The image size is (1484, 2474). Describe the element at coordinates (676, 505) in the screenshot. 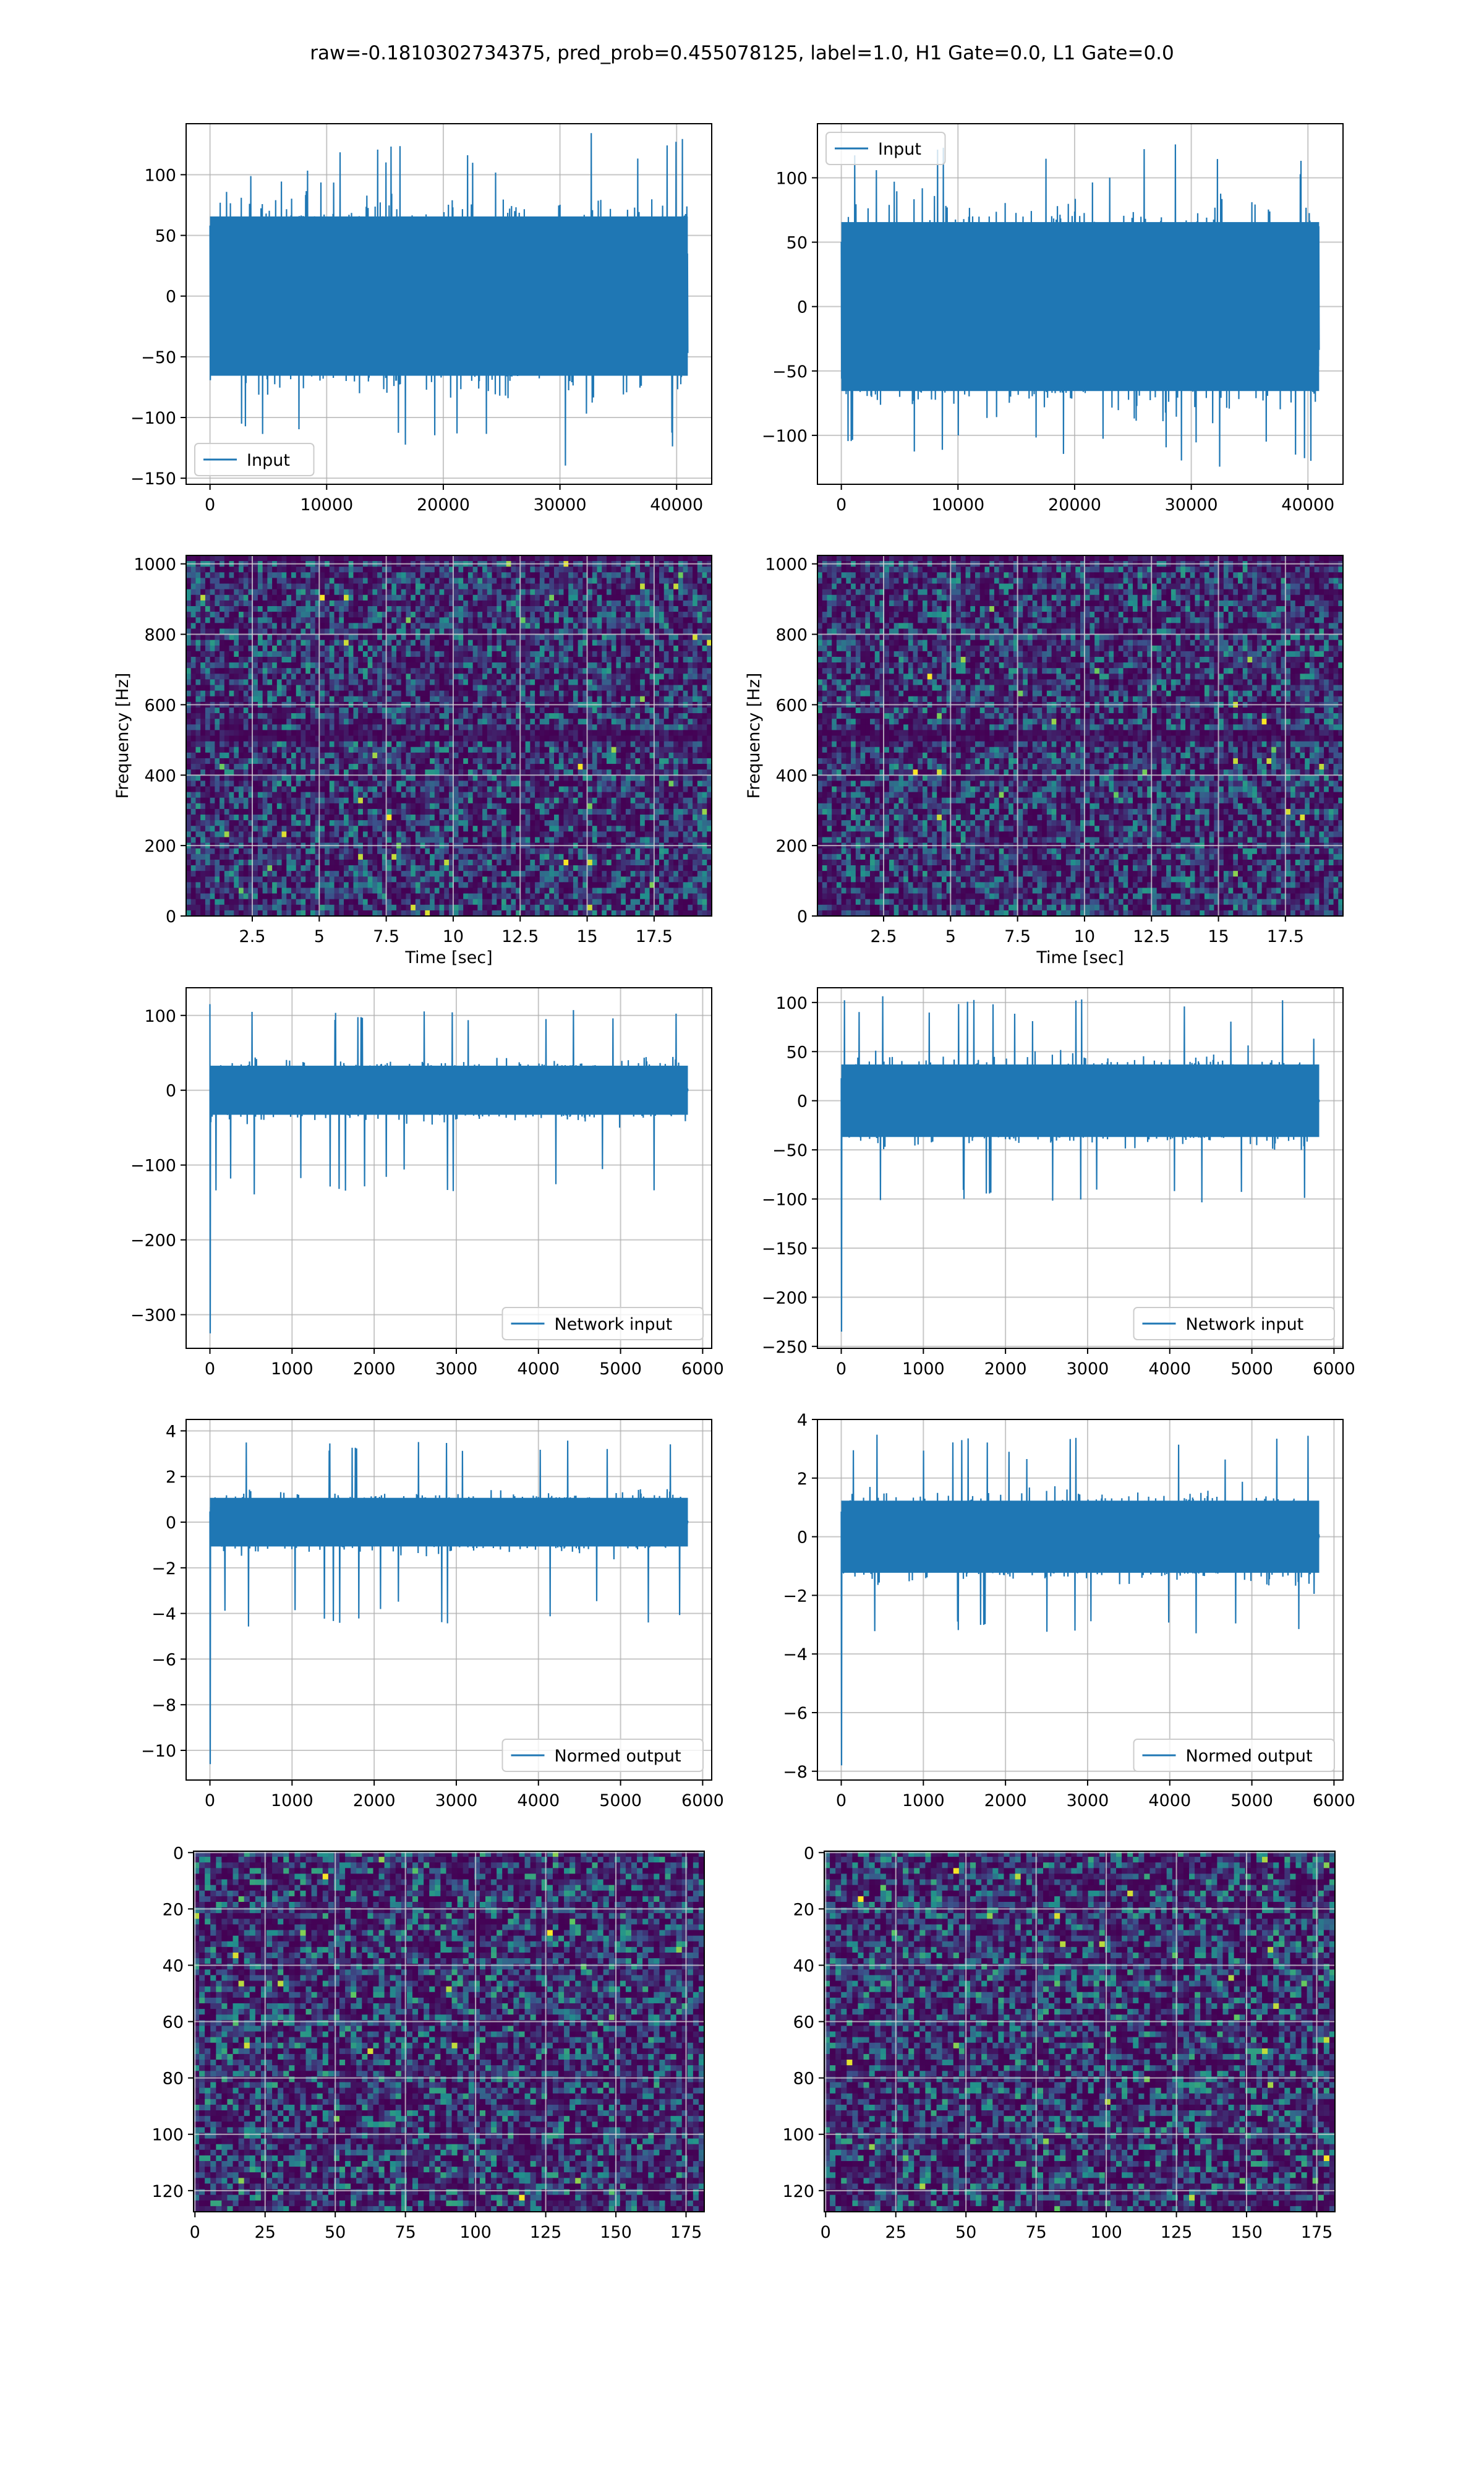

I see `h1-input-xtick-label: 40000` at that location.